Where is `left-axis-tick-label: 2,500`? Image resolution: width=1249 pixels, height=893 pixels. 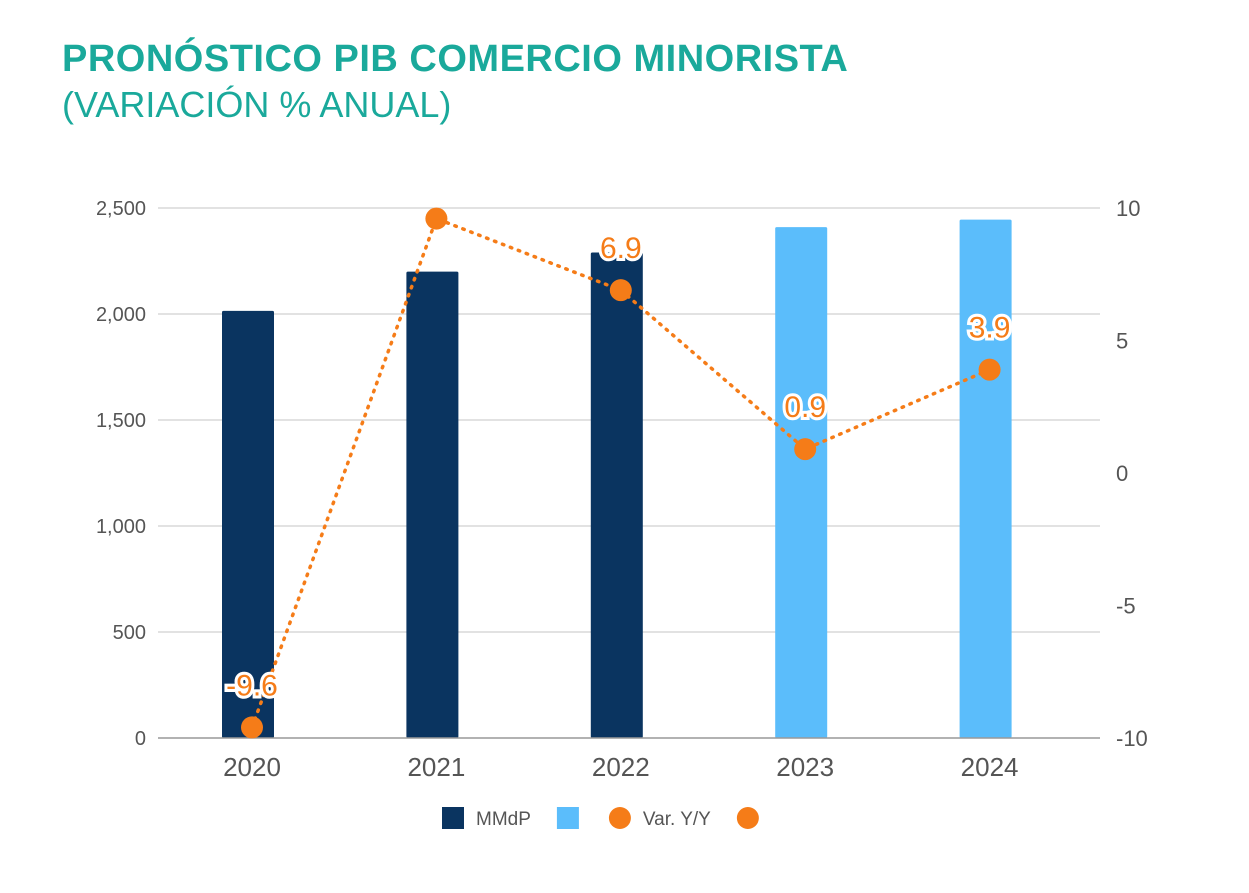
left-axis-tick-label: 2,500 is located at coordinates (121, 209).